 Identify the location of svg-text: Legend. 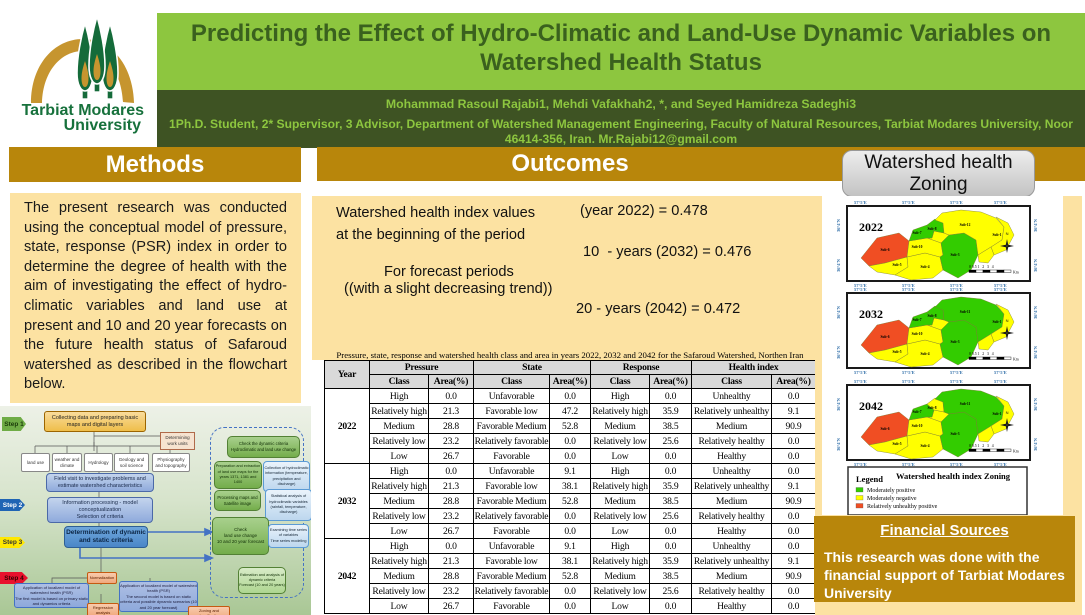
(869, 479).